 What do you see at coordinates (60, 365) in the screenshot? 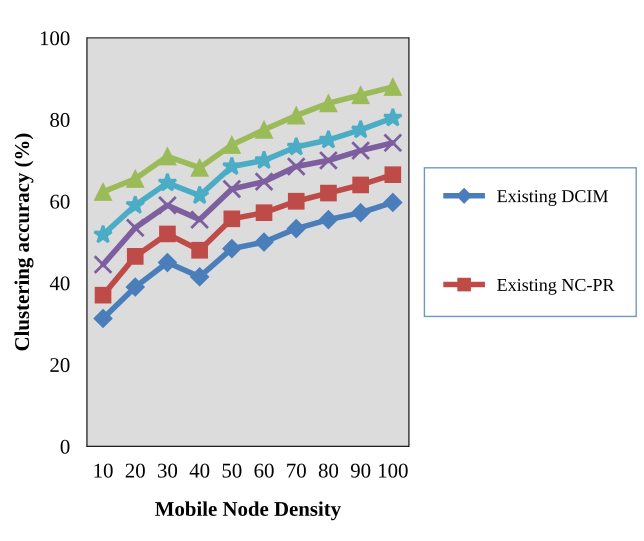
I see `y-tick-label: 20` at bounding box center [60, 365].